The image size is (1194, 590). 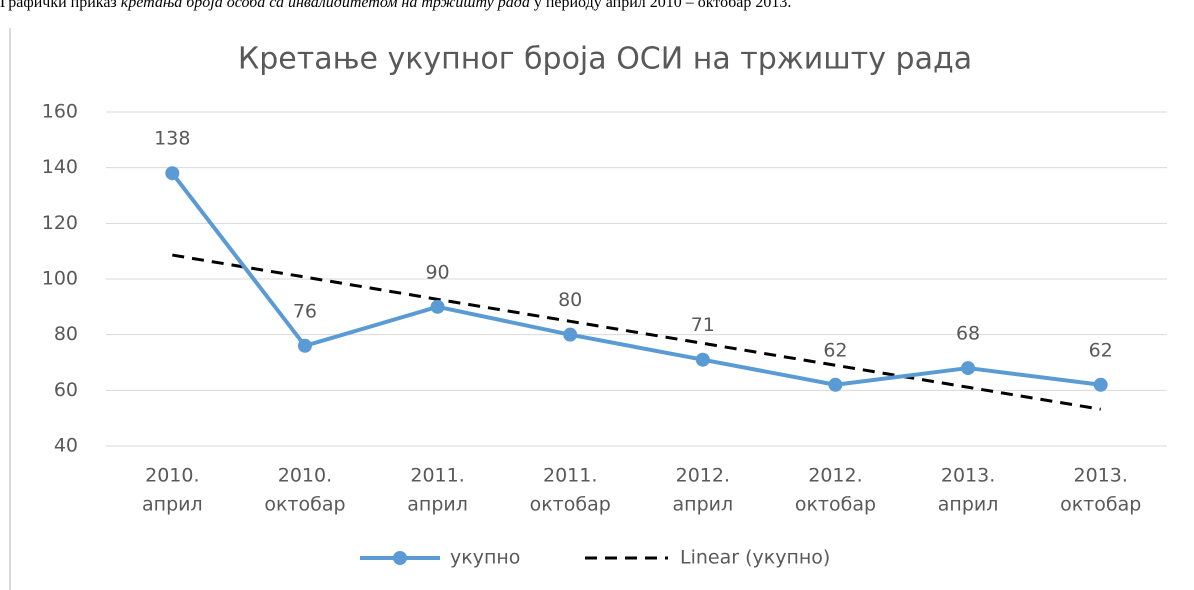 What do you see at coordinates (60, 279) in the screenshot?
I see `y-tick-label: 100` at bounding box center [60, 279].